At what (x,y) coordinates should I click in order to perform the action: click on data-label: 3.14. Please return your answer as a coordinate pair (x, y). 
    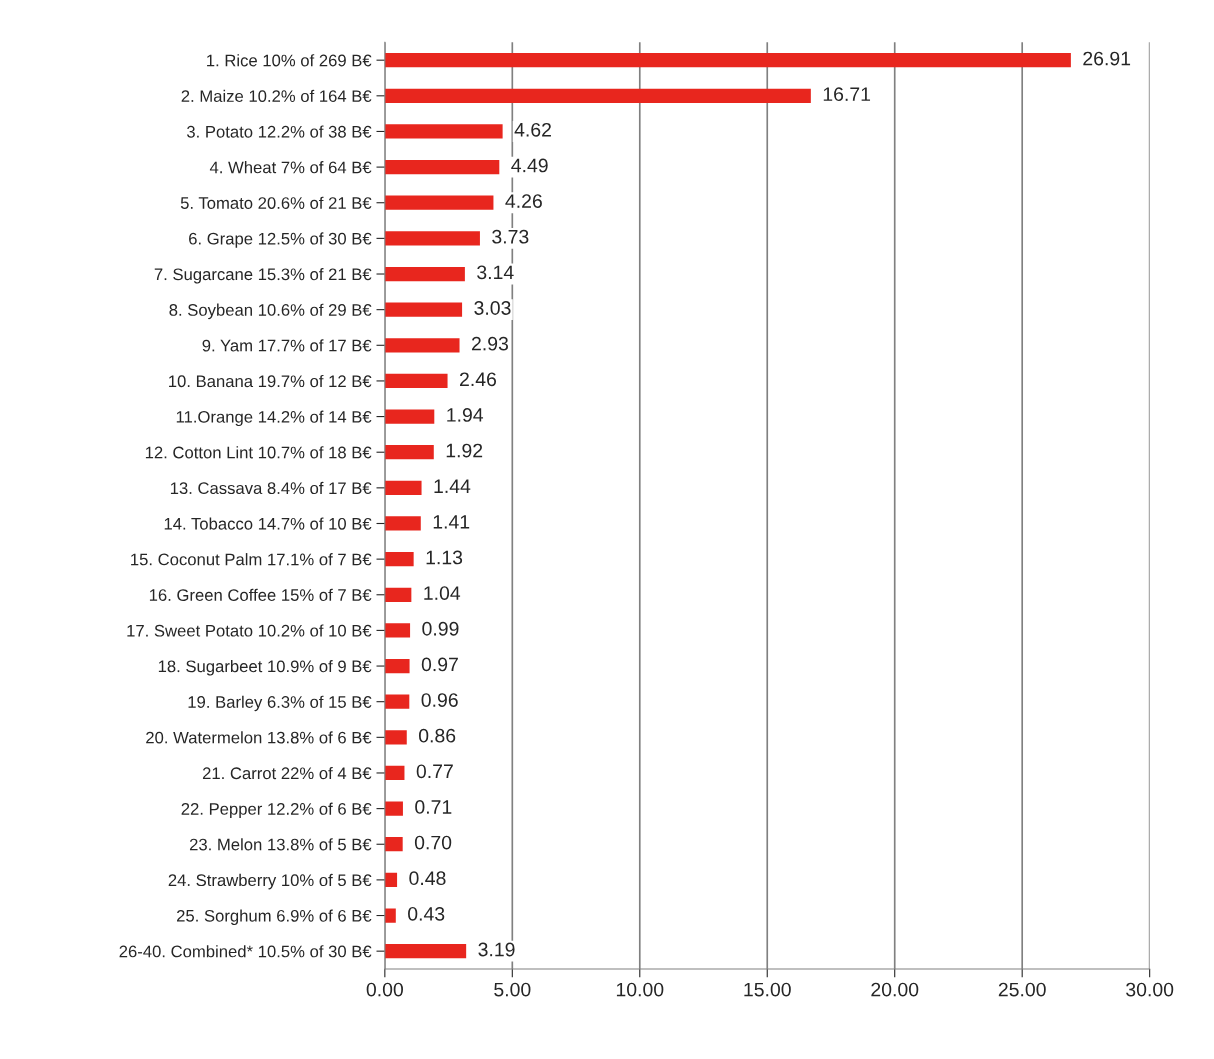
    Looking at the image, I should click on (495, 272).